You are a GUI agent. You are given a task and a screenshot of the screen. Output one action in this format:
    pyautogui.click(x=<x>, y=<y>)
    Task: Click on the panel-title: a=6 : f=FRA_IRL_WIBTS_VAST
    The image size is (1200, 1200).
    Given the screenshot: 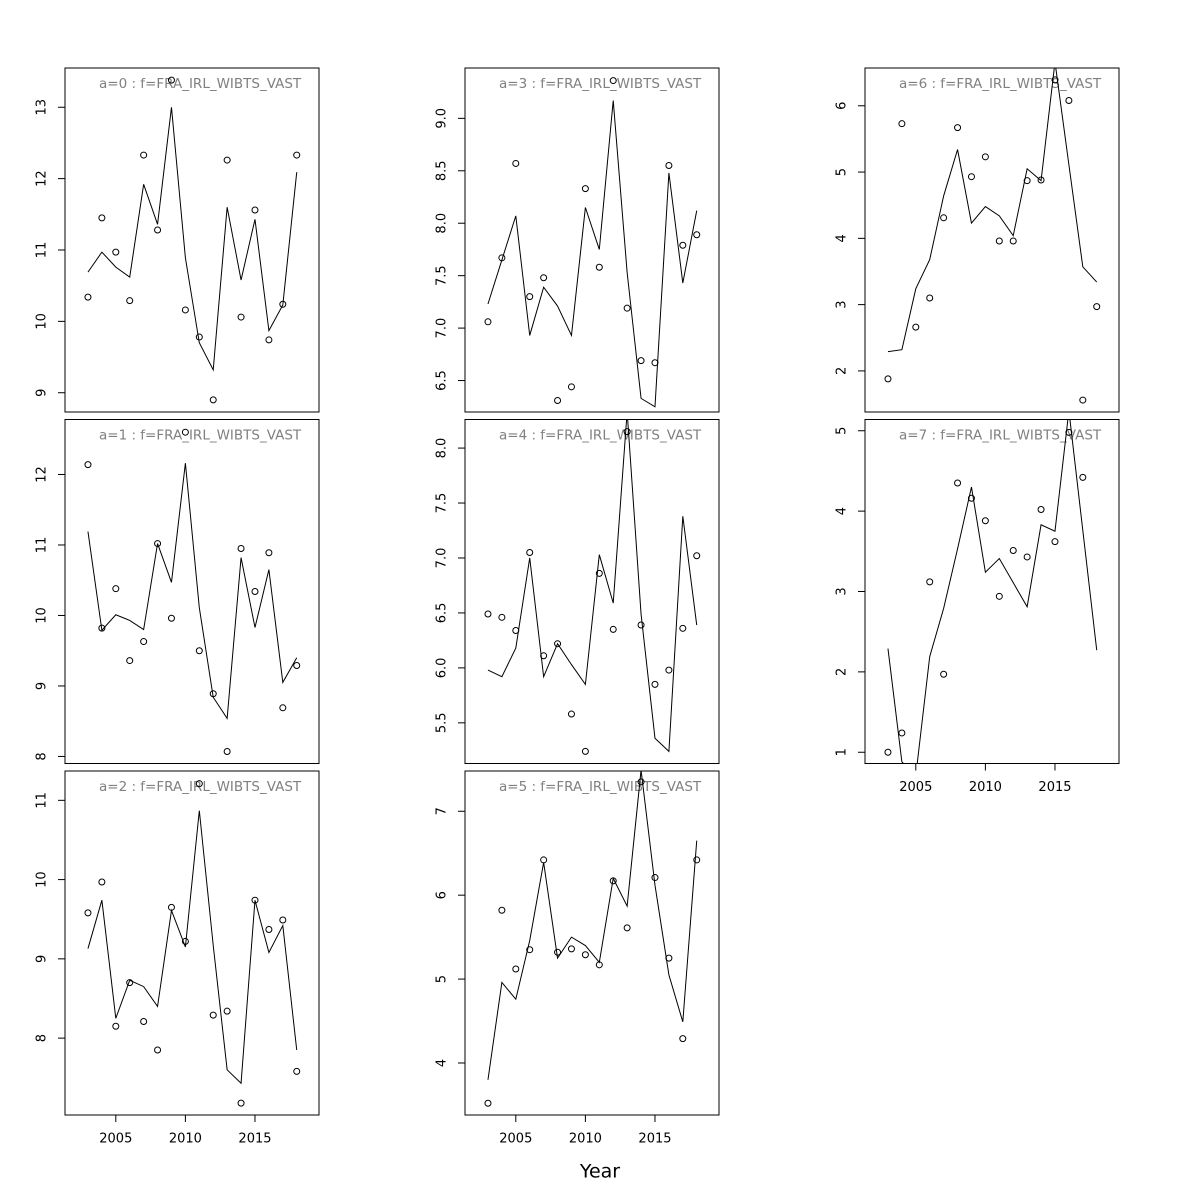 What is the action you would take?
    pyautogui.click(x=1000, y=84)
    